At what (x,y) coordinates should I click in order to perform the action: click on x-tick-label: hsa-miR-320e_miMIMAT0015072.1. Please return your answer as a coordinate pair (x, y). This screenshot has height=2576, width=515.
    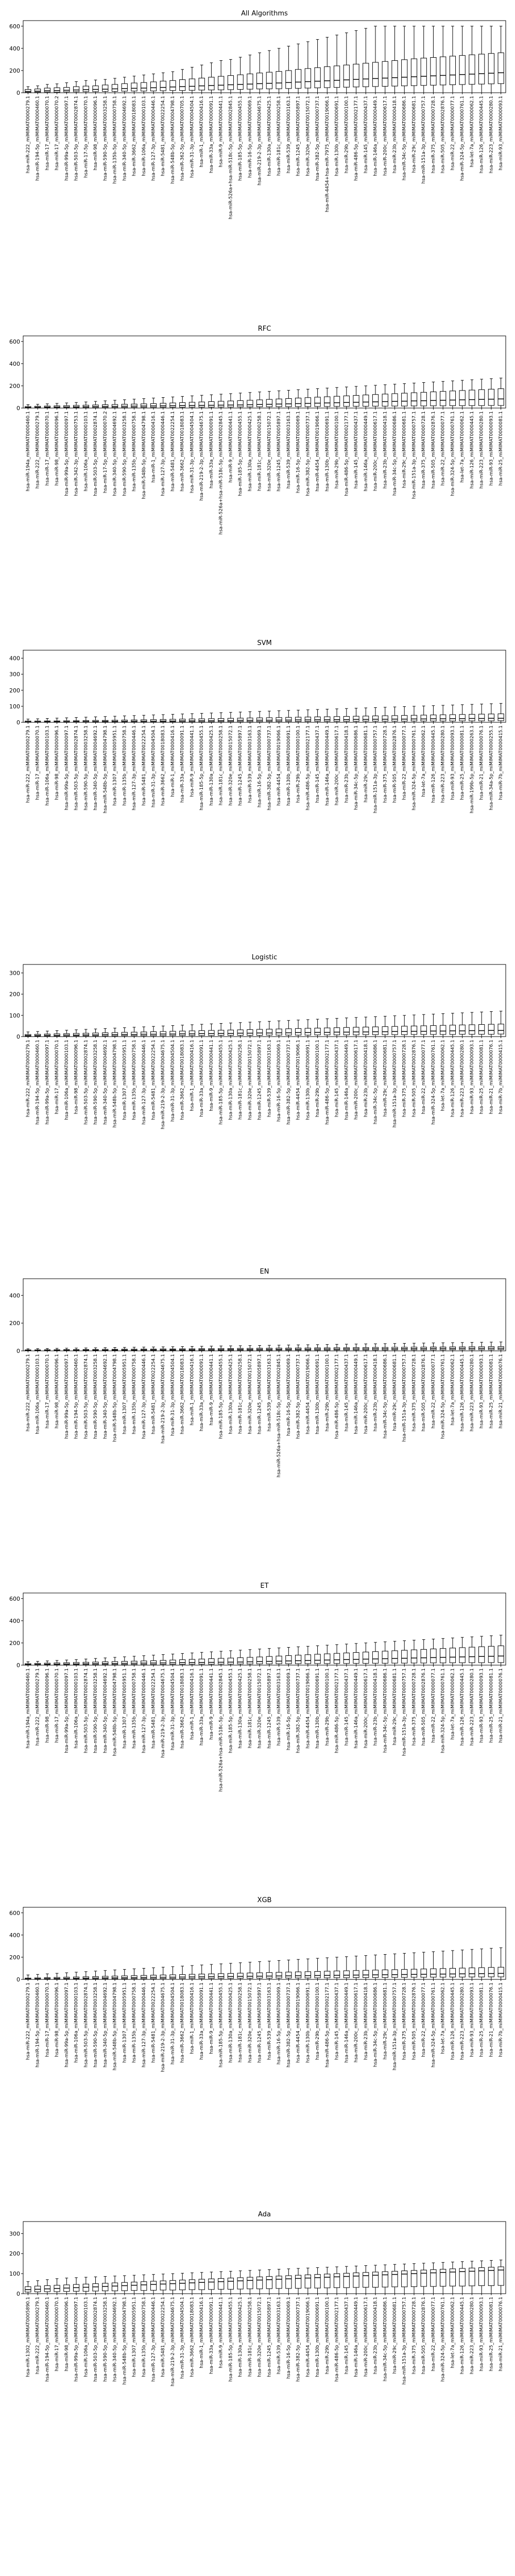
    Looking at the image, I should click on (251, 1394).